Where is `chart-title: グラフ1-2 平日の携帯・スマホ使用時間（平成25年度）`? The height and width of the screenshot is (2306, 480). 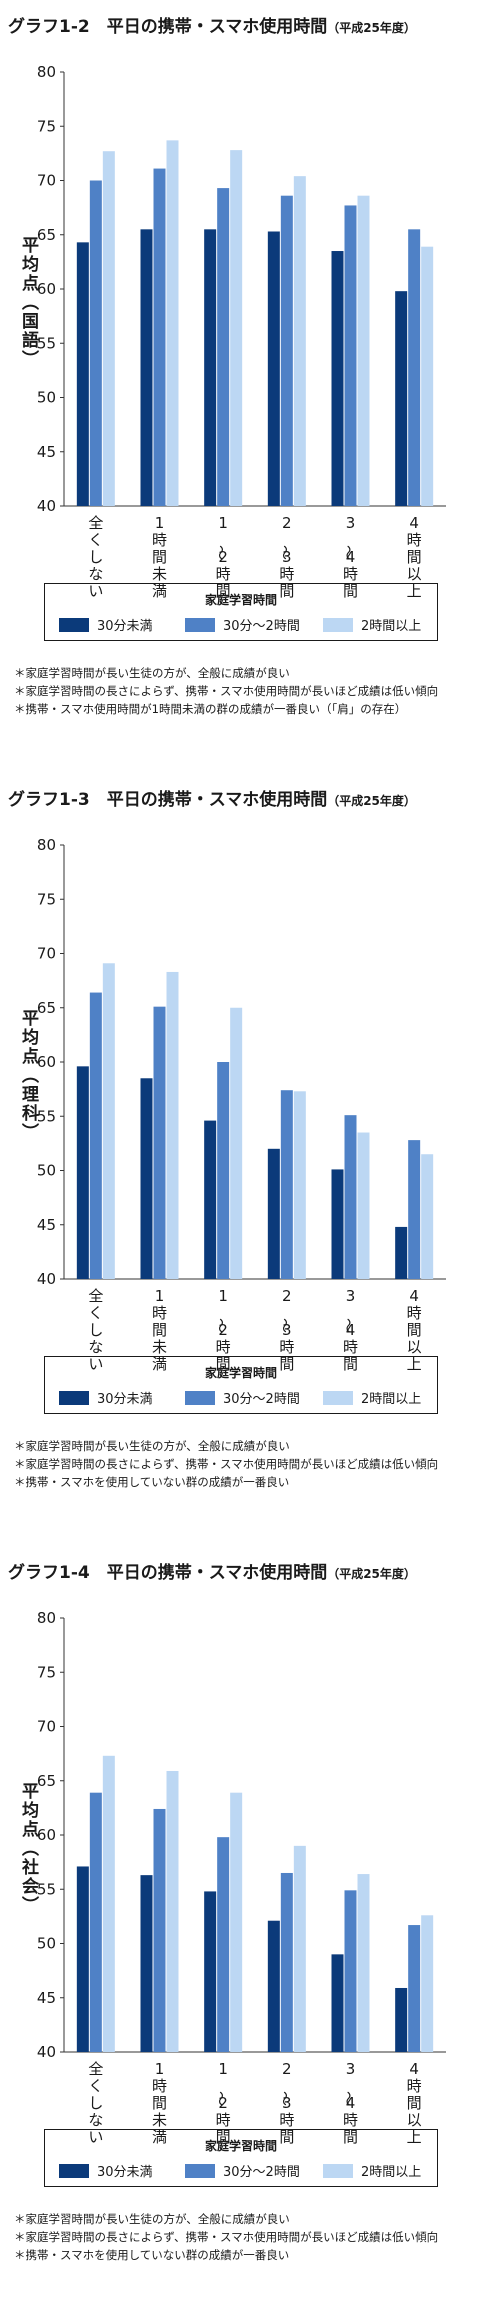 chart-title: グラフ1-2 平日の携帯・スマホ使用時間（平成25年度） is located at coordinates (212, 24).